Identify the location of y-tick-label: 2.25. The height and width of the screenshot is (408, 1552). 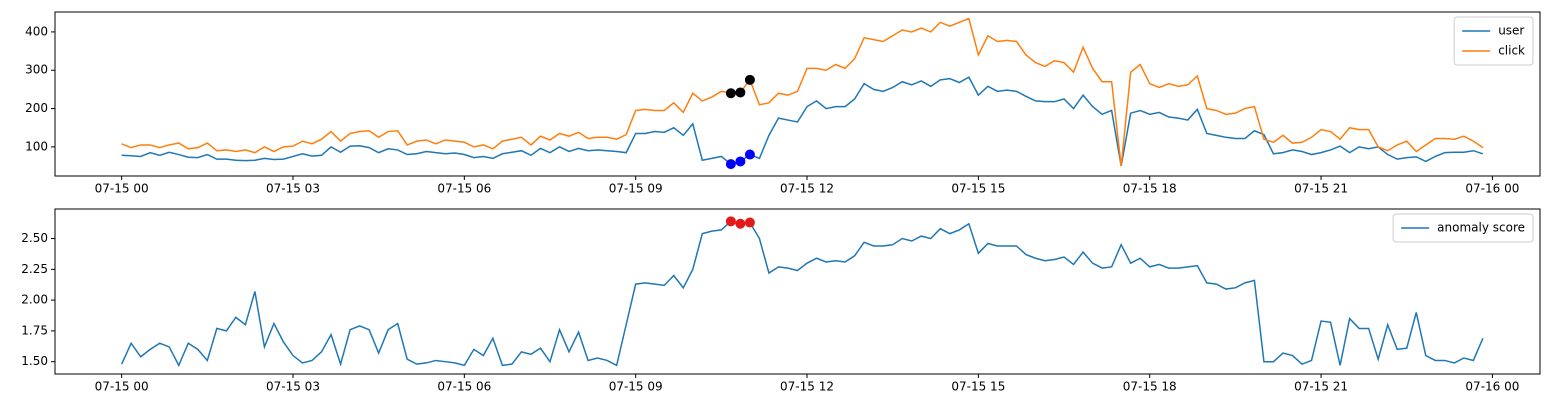
(34, 269).